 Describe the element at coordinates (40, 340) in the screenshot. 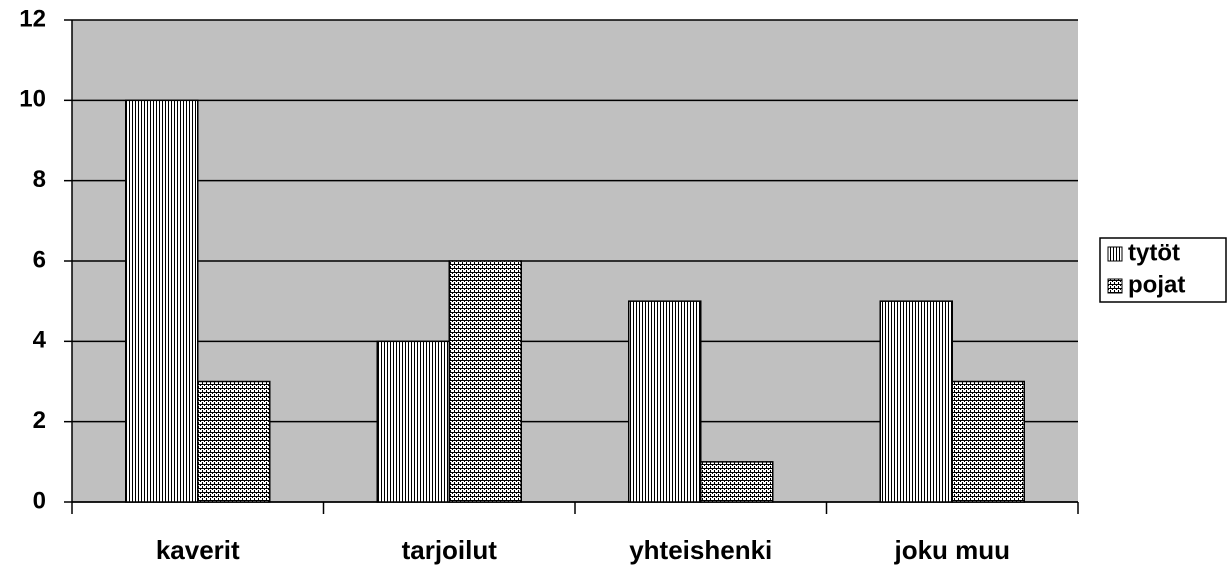

I see `y-tick-label: 4` at that location.